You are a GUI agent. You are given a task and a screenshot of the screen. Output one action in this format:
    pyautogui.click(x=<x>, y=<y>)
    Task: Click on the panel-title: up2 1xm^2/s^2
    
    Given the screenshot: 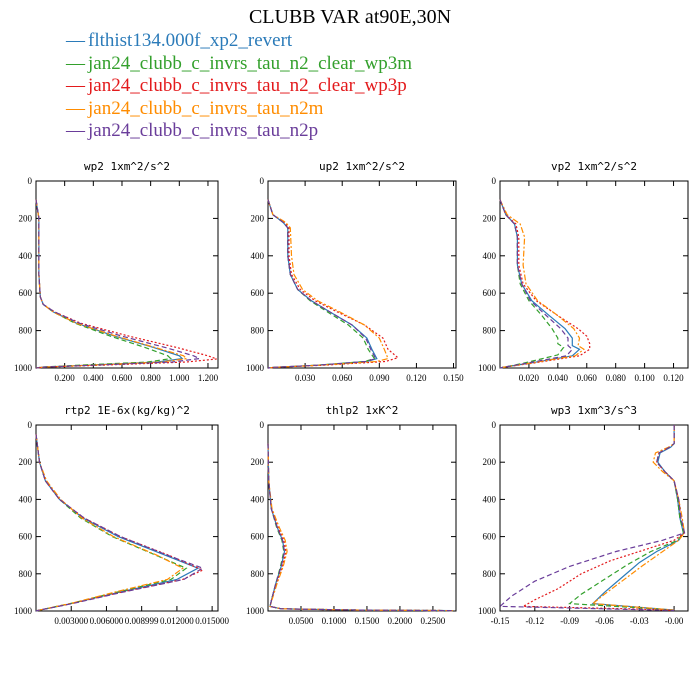 What is the action you would take?
    pyautogui.click(x=362, y=166)
    